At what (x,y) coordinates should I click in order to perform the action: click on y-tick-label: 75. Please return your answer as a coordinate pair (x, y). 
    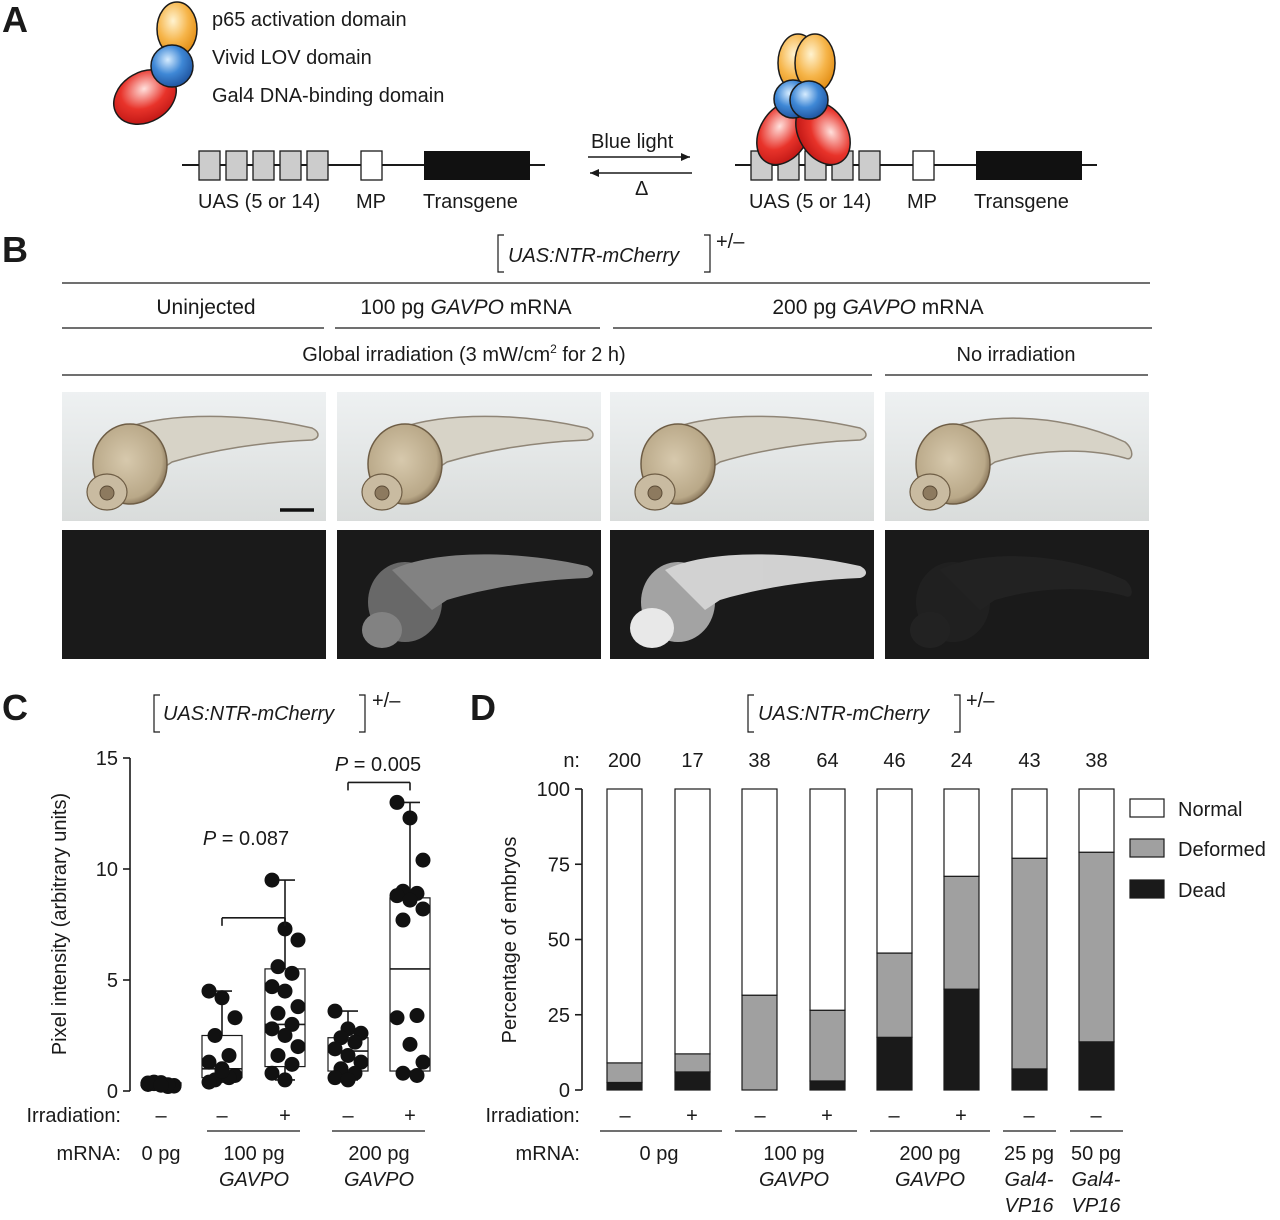
    Looking at the image, I should click on (559, 865).